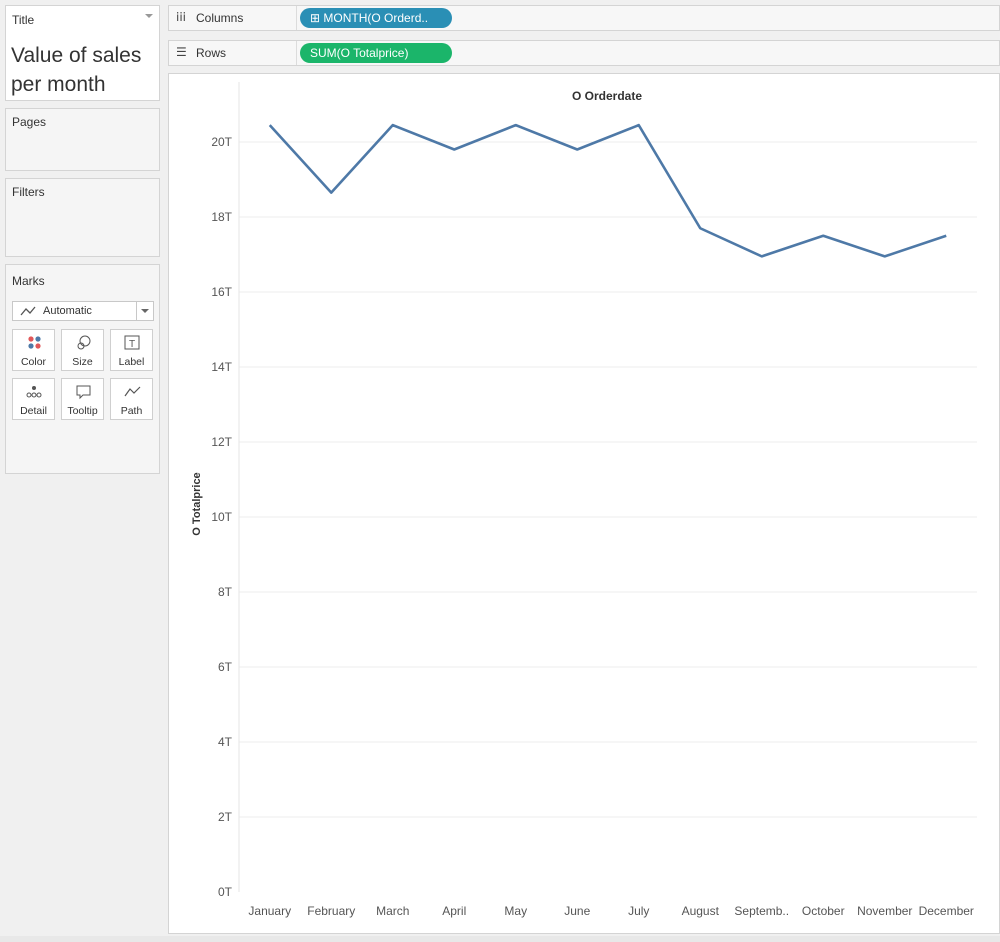 This screenshot has height=942, width=1000. Describe the element at coordinates (376, 18) in the screenshot. I see `month-orderdate-pill: ⊞ MONTH(O Orderd..` at that location.